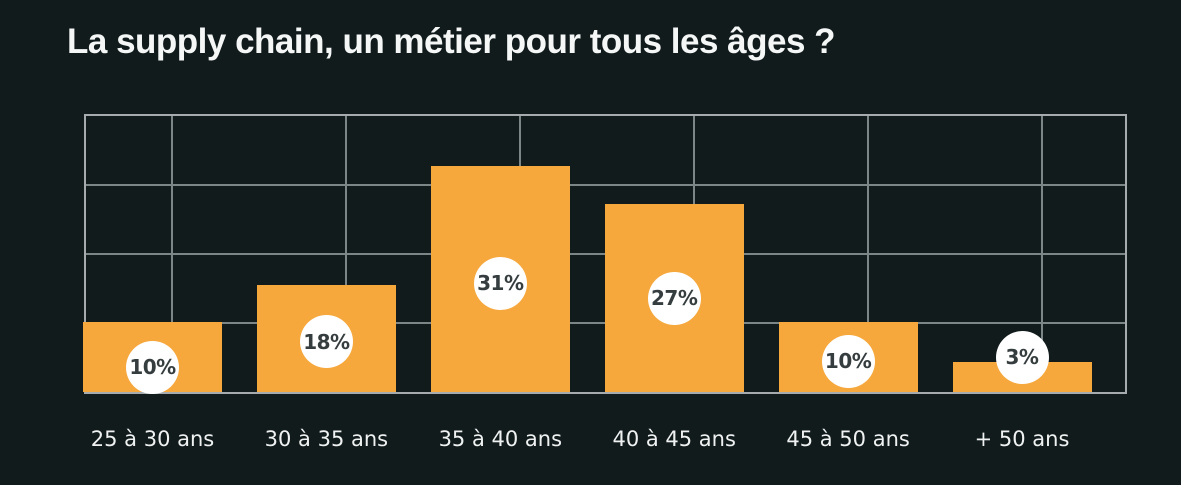 This screenshot has width=1181, height=485. What do you see at coordinates (674, 439) in the screenshot?
I see `x-axis-label: 40 à 45 ans` at bounding box center [674, 439].